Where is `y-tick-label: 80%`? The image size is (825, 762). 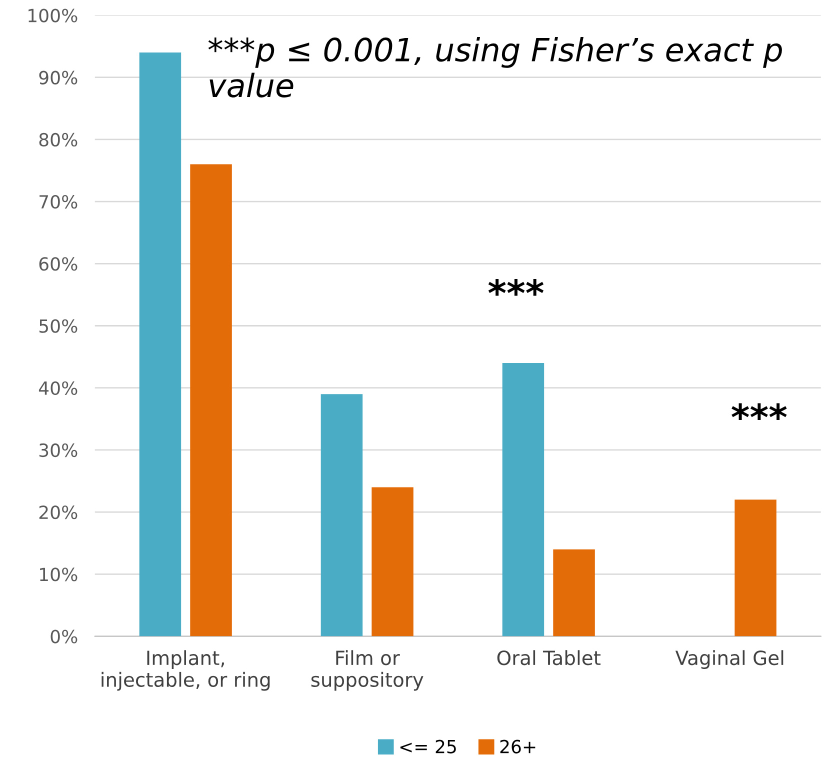
y-tick-label: 80% is located at coordinates (58, 139).